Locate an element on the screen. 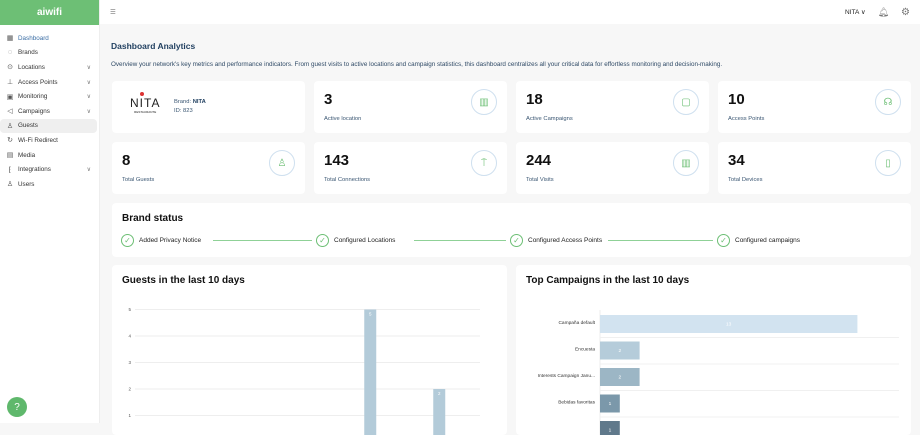 The image size is (920, 435). sidebar-item-dashboard: ▦ Dashboard is located at coordinates (49, 38).